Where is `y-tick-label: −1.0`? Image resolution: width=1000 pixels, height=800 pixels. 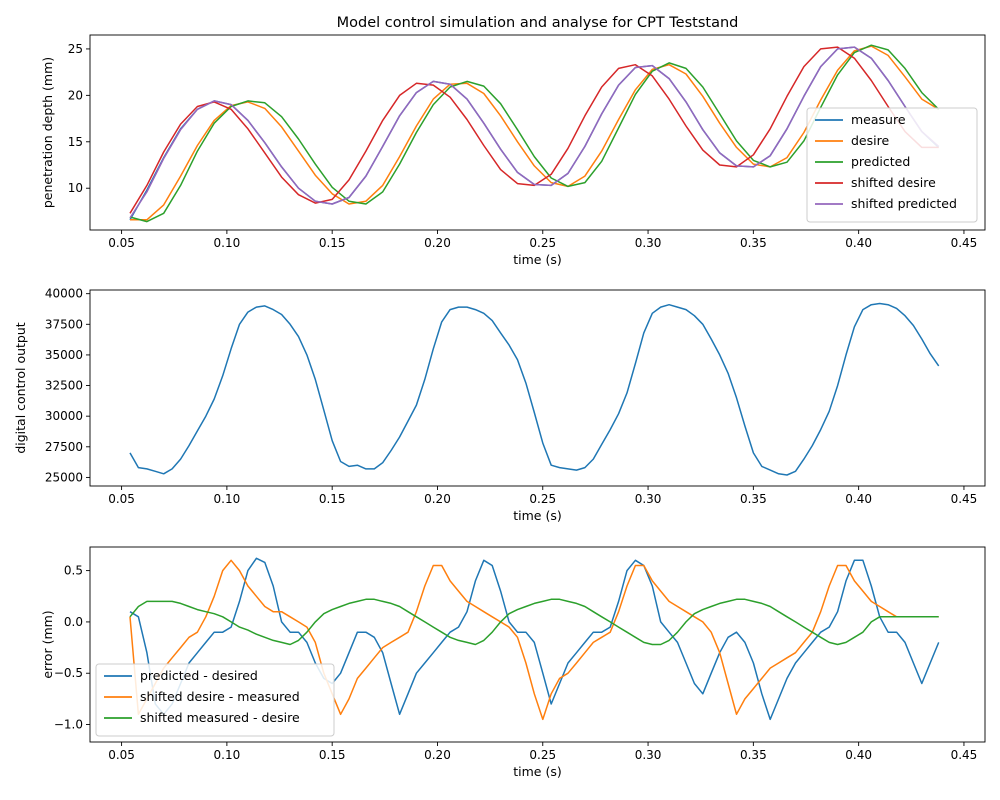 y-tick-label: −1.0 is located at coordinates (68, 725).